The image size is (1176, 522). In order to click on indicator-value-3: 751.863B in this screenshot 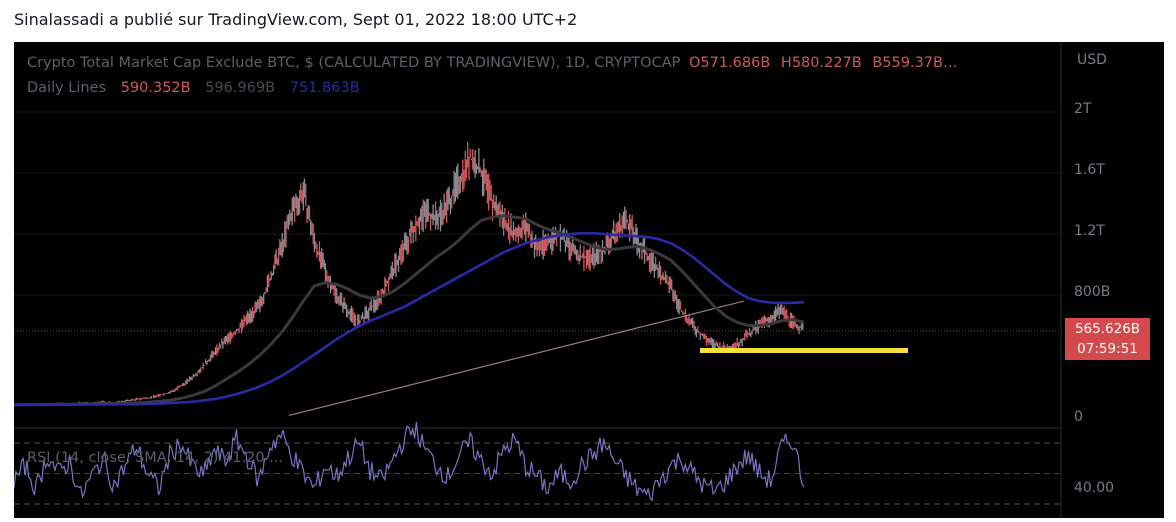, I will do `click(324, 88)`.